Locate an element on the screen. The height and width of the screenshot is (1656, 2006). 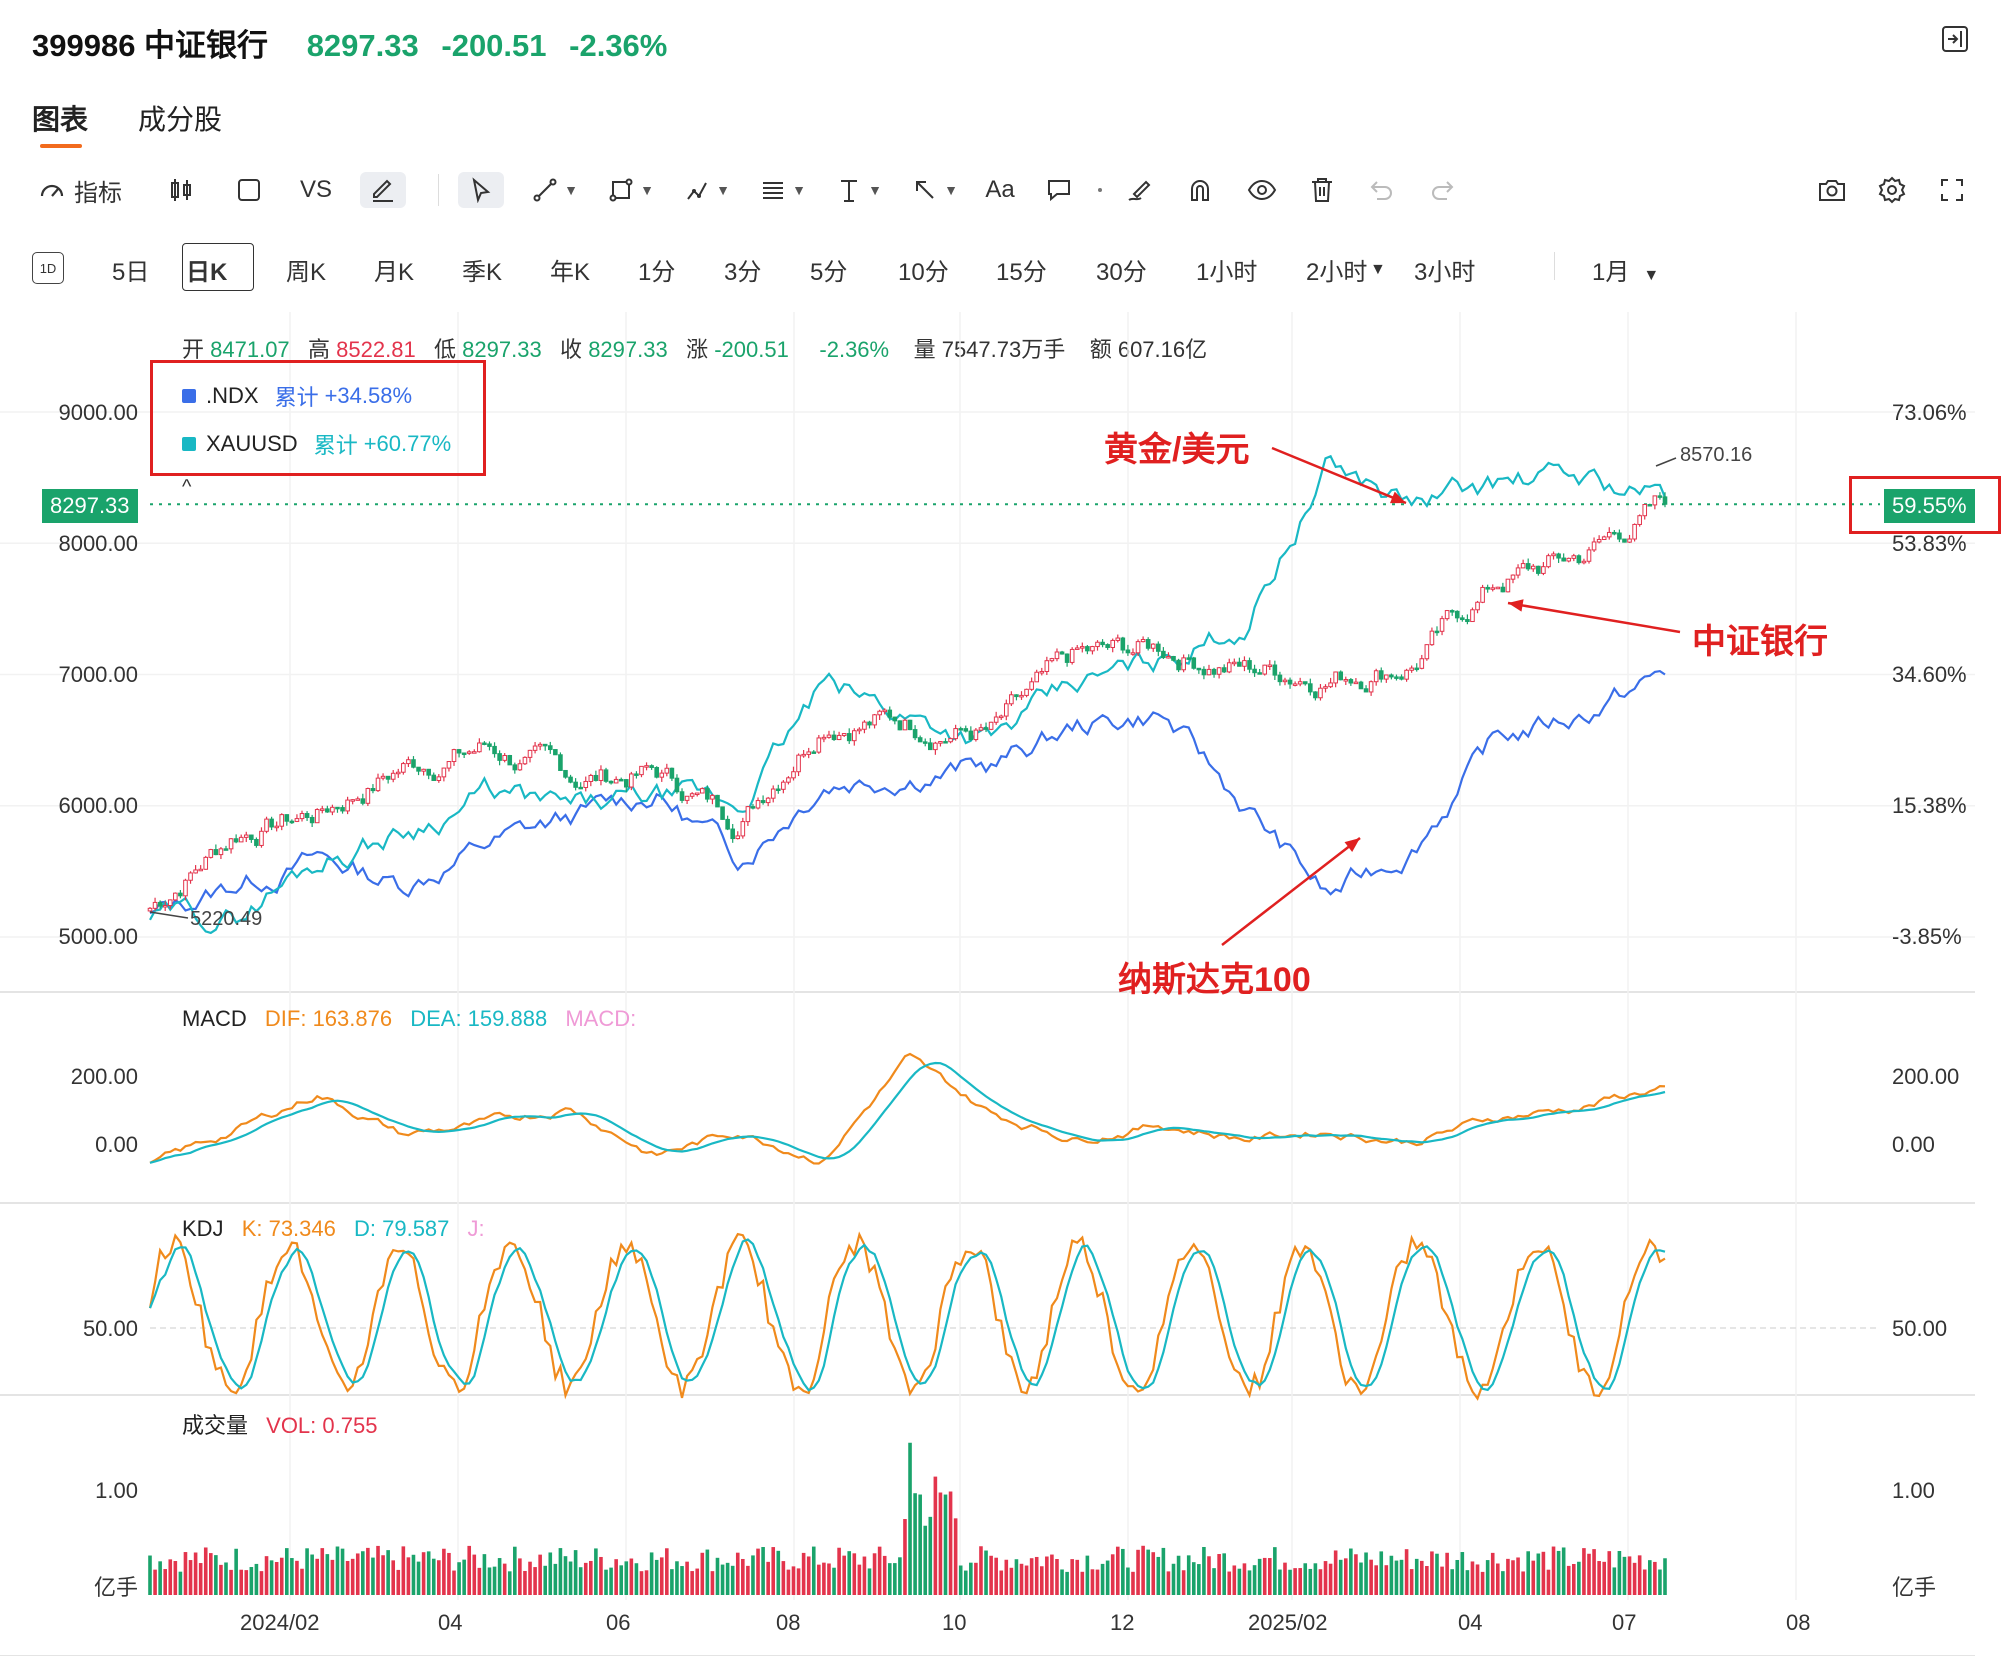
period-12: 30分 is located at coordinates (1121, 272).